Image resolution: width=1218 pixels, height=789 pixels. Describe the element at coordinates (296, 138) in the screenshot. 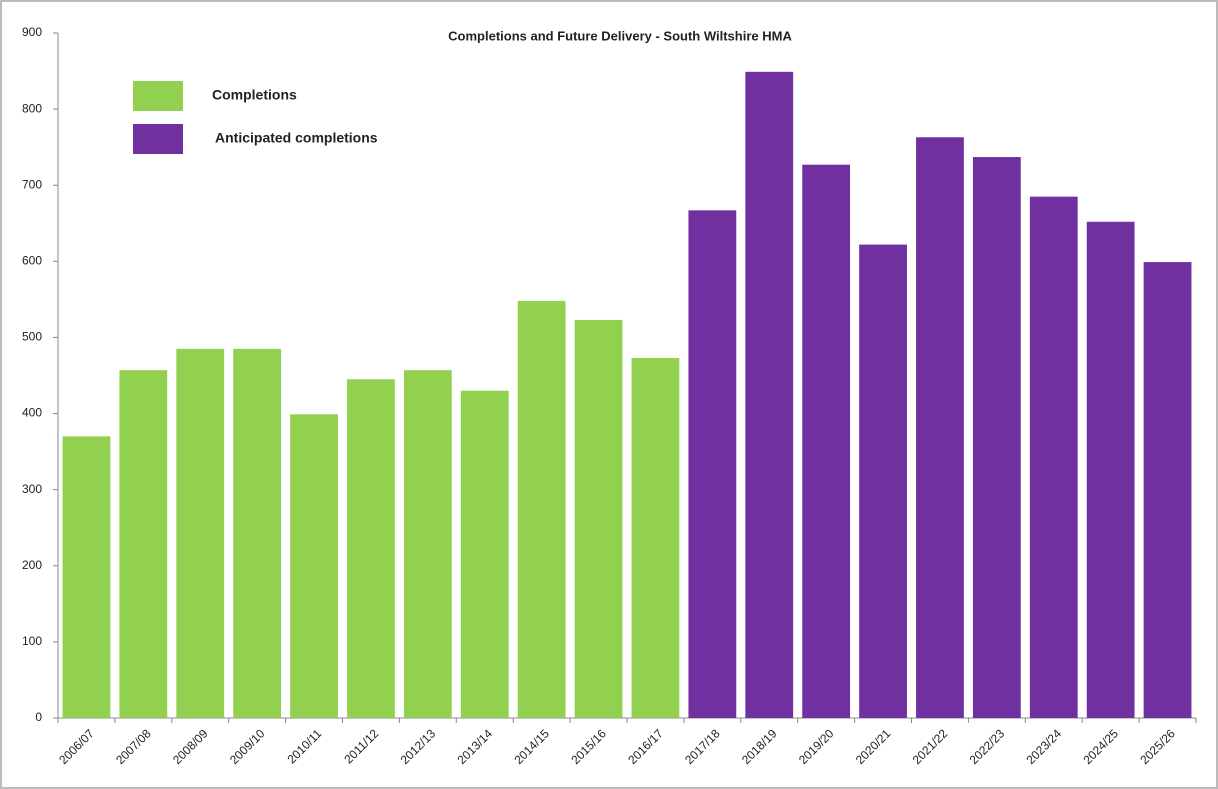

I see `legend-label: Anticipated completions` at that location.